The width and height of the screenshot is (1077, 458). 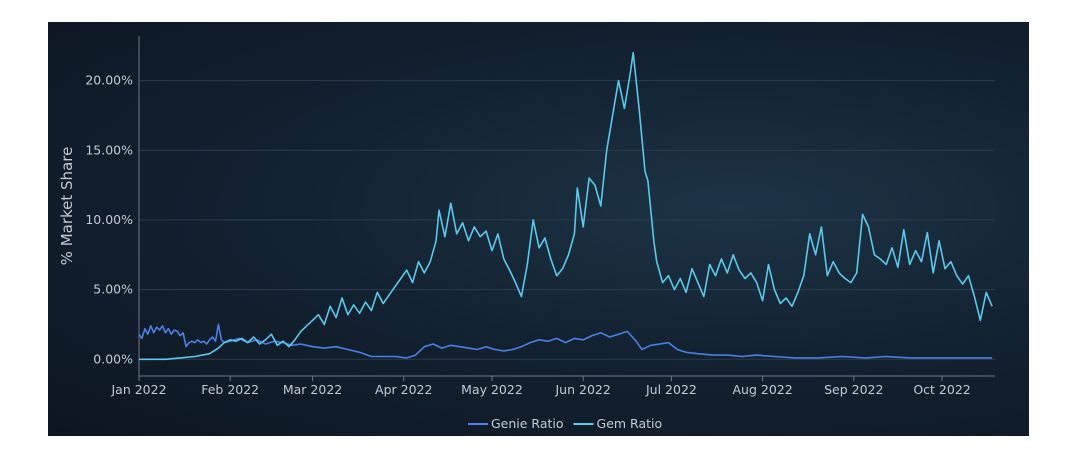 I want to click on y-tick-label: 20.00%, so click(x=109, y=80).